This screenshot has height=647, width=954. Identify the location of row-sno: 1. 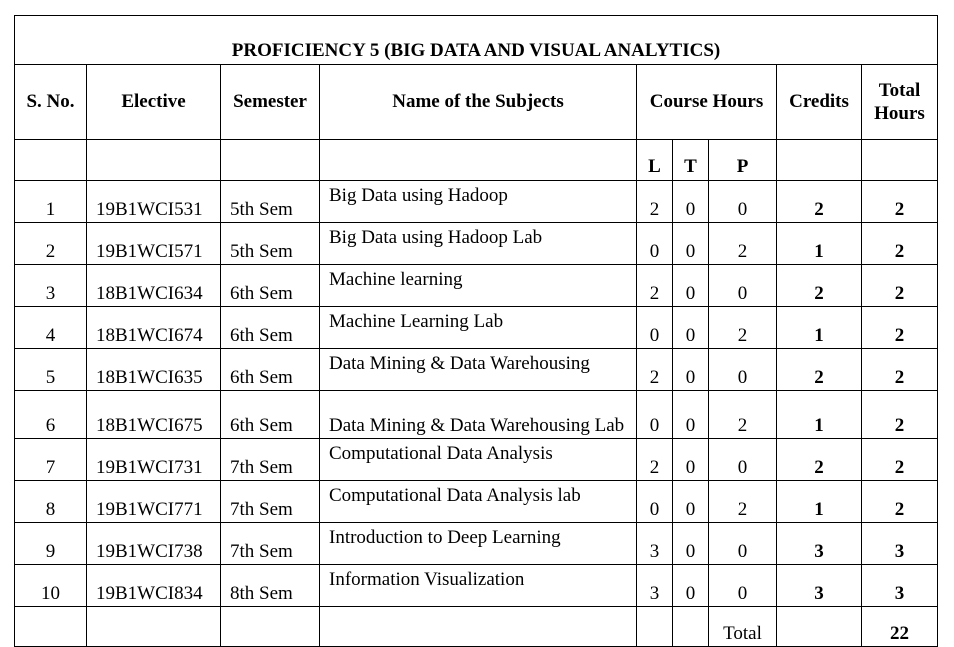
(50, 201).